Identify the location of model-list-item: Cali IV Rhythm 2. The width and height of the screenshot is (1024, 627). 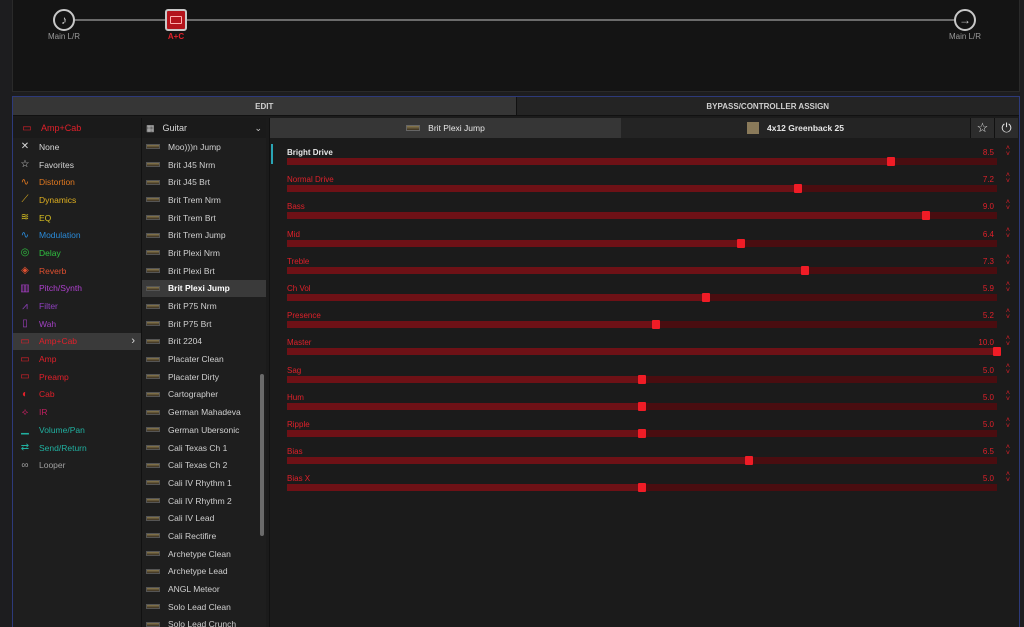
(204, 501).